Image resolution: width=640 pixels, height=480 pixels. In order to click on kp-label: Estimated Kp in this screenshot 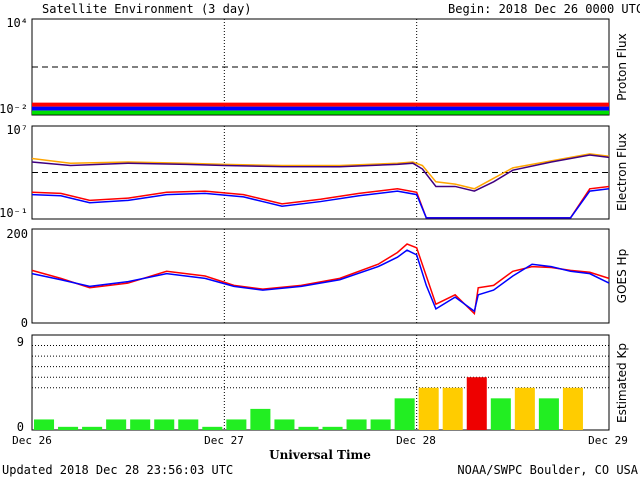, I will do `click(622, 383)`.